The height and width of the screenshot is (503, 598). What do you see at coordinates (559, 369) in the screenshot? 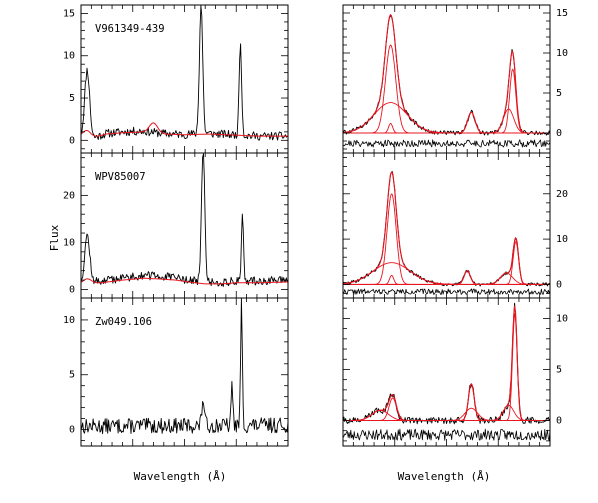
I see `right-panel-2-ytick-label: 5` at bounding box center [559, 369].